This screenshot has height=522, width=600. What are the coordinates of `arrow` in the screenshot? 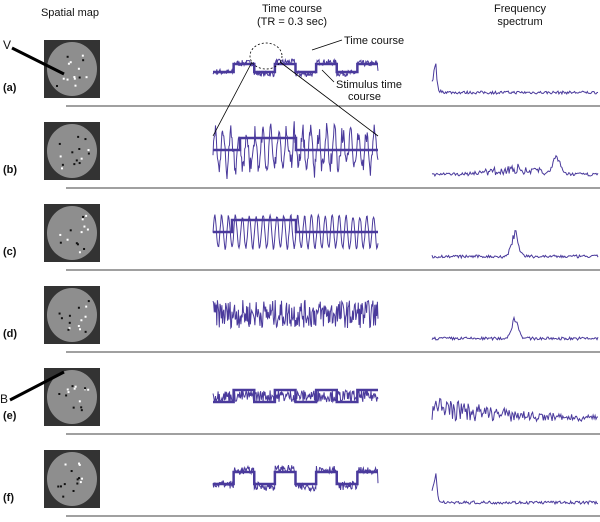 It's located at (37, 386).